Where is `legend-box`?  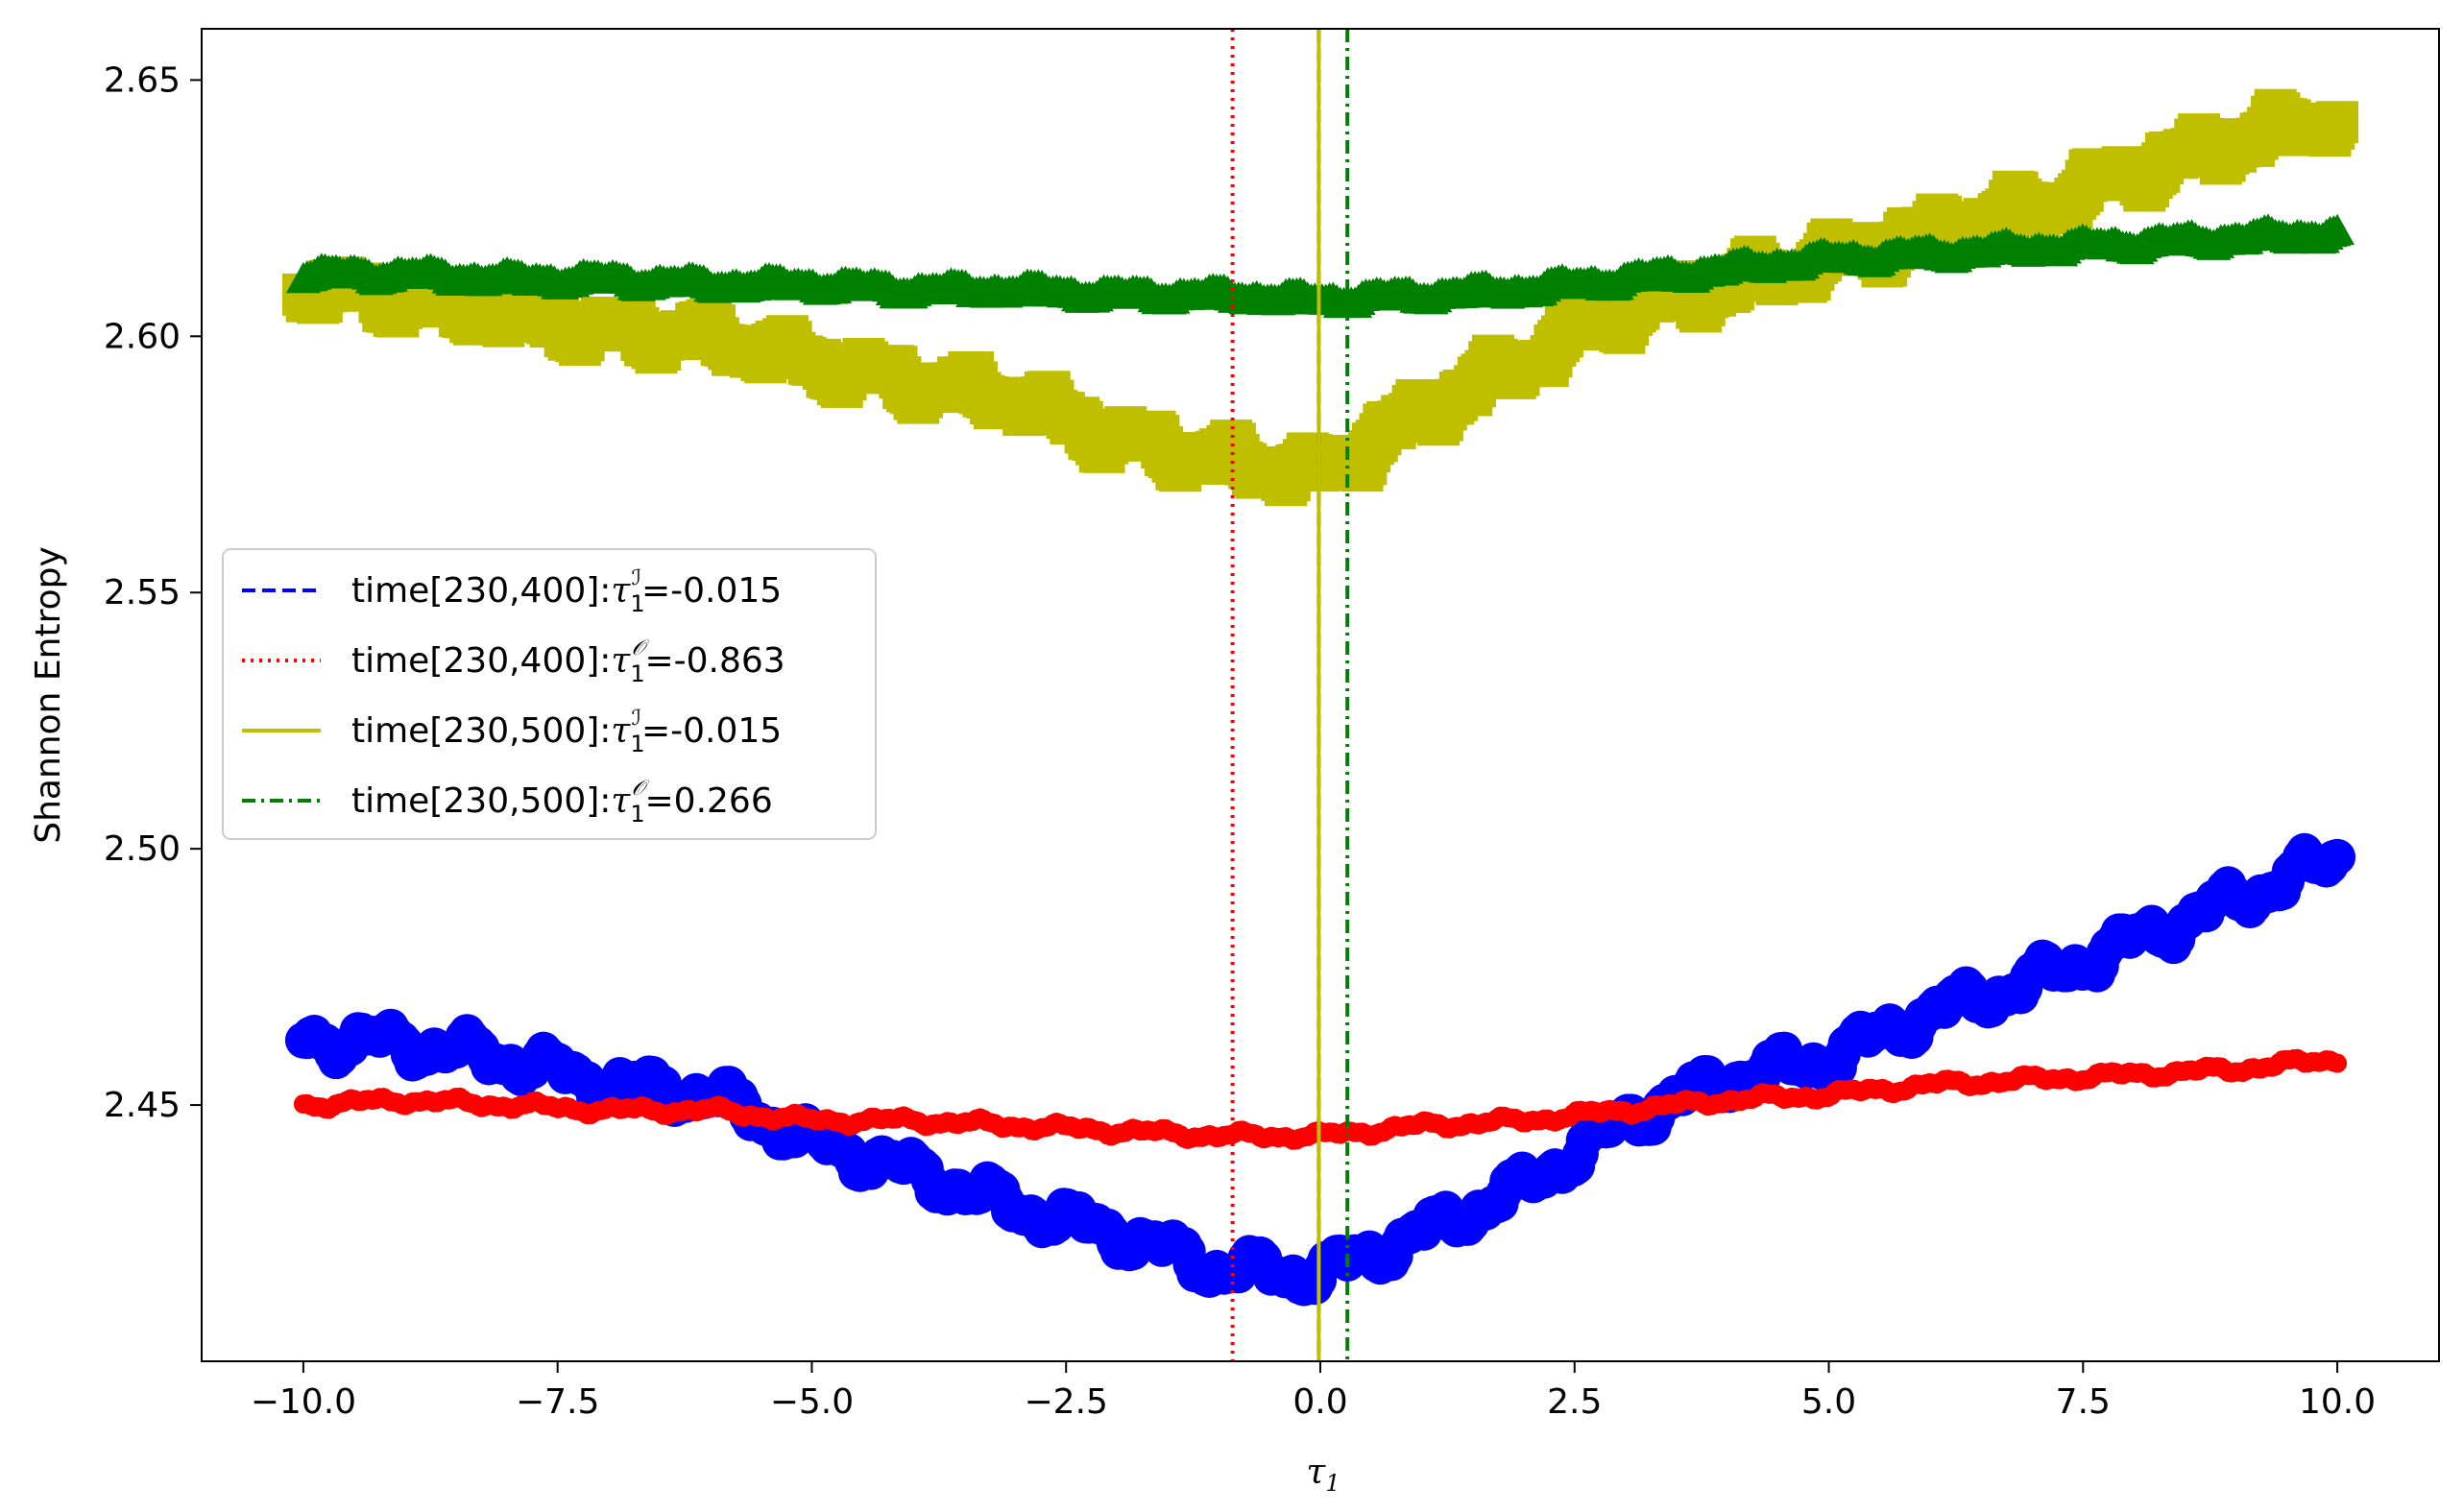 legend-box is located at coordinates (549, 694).